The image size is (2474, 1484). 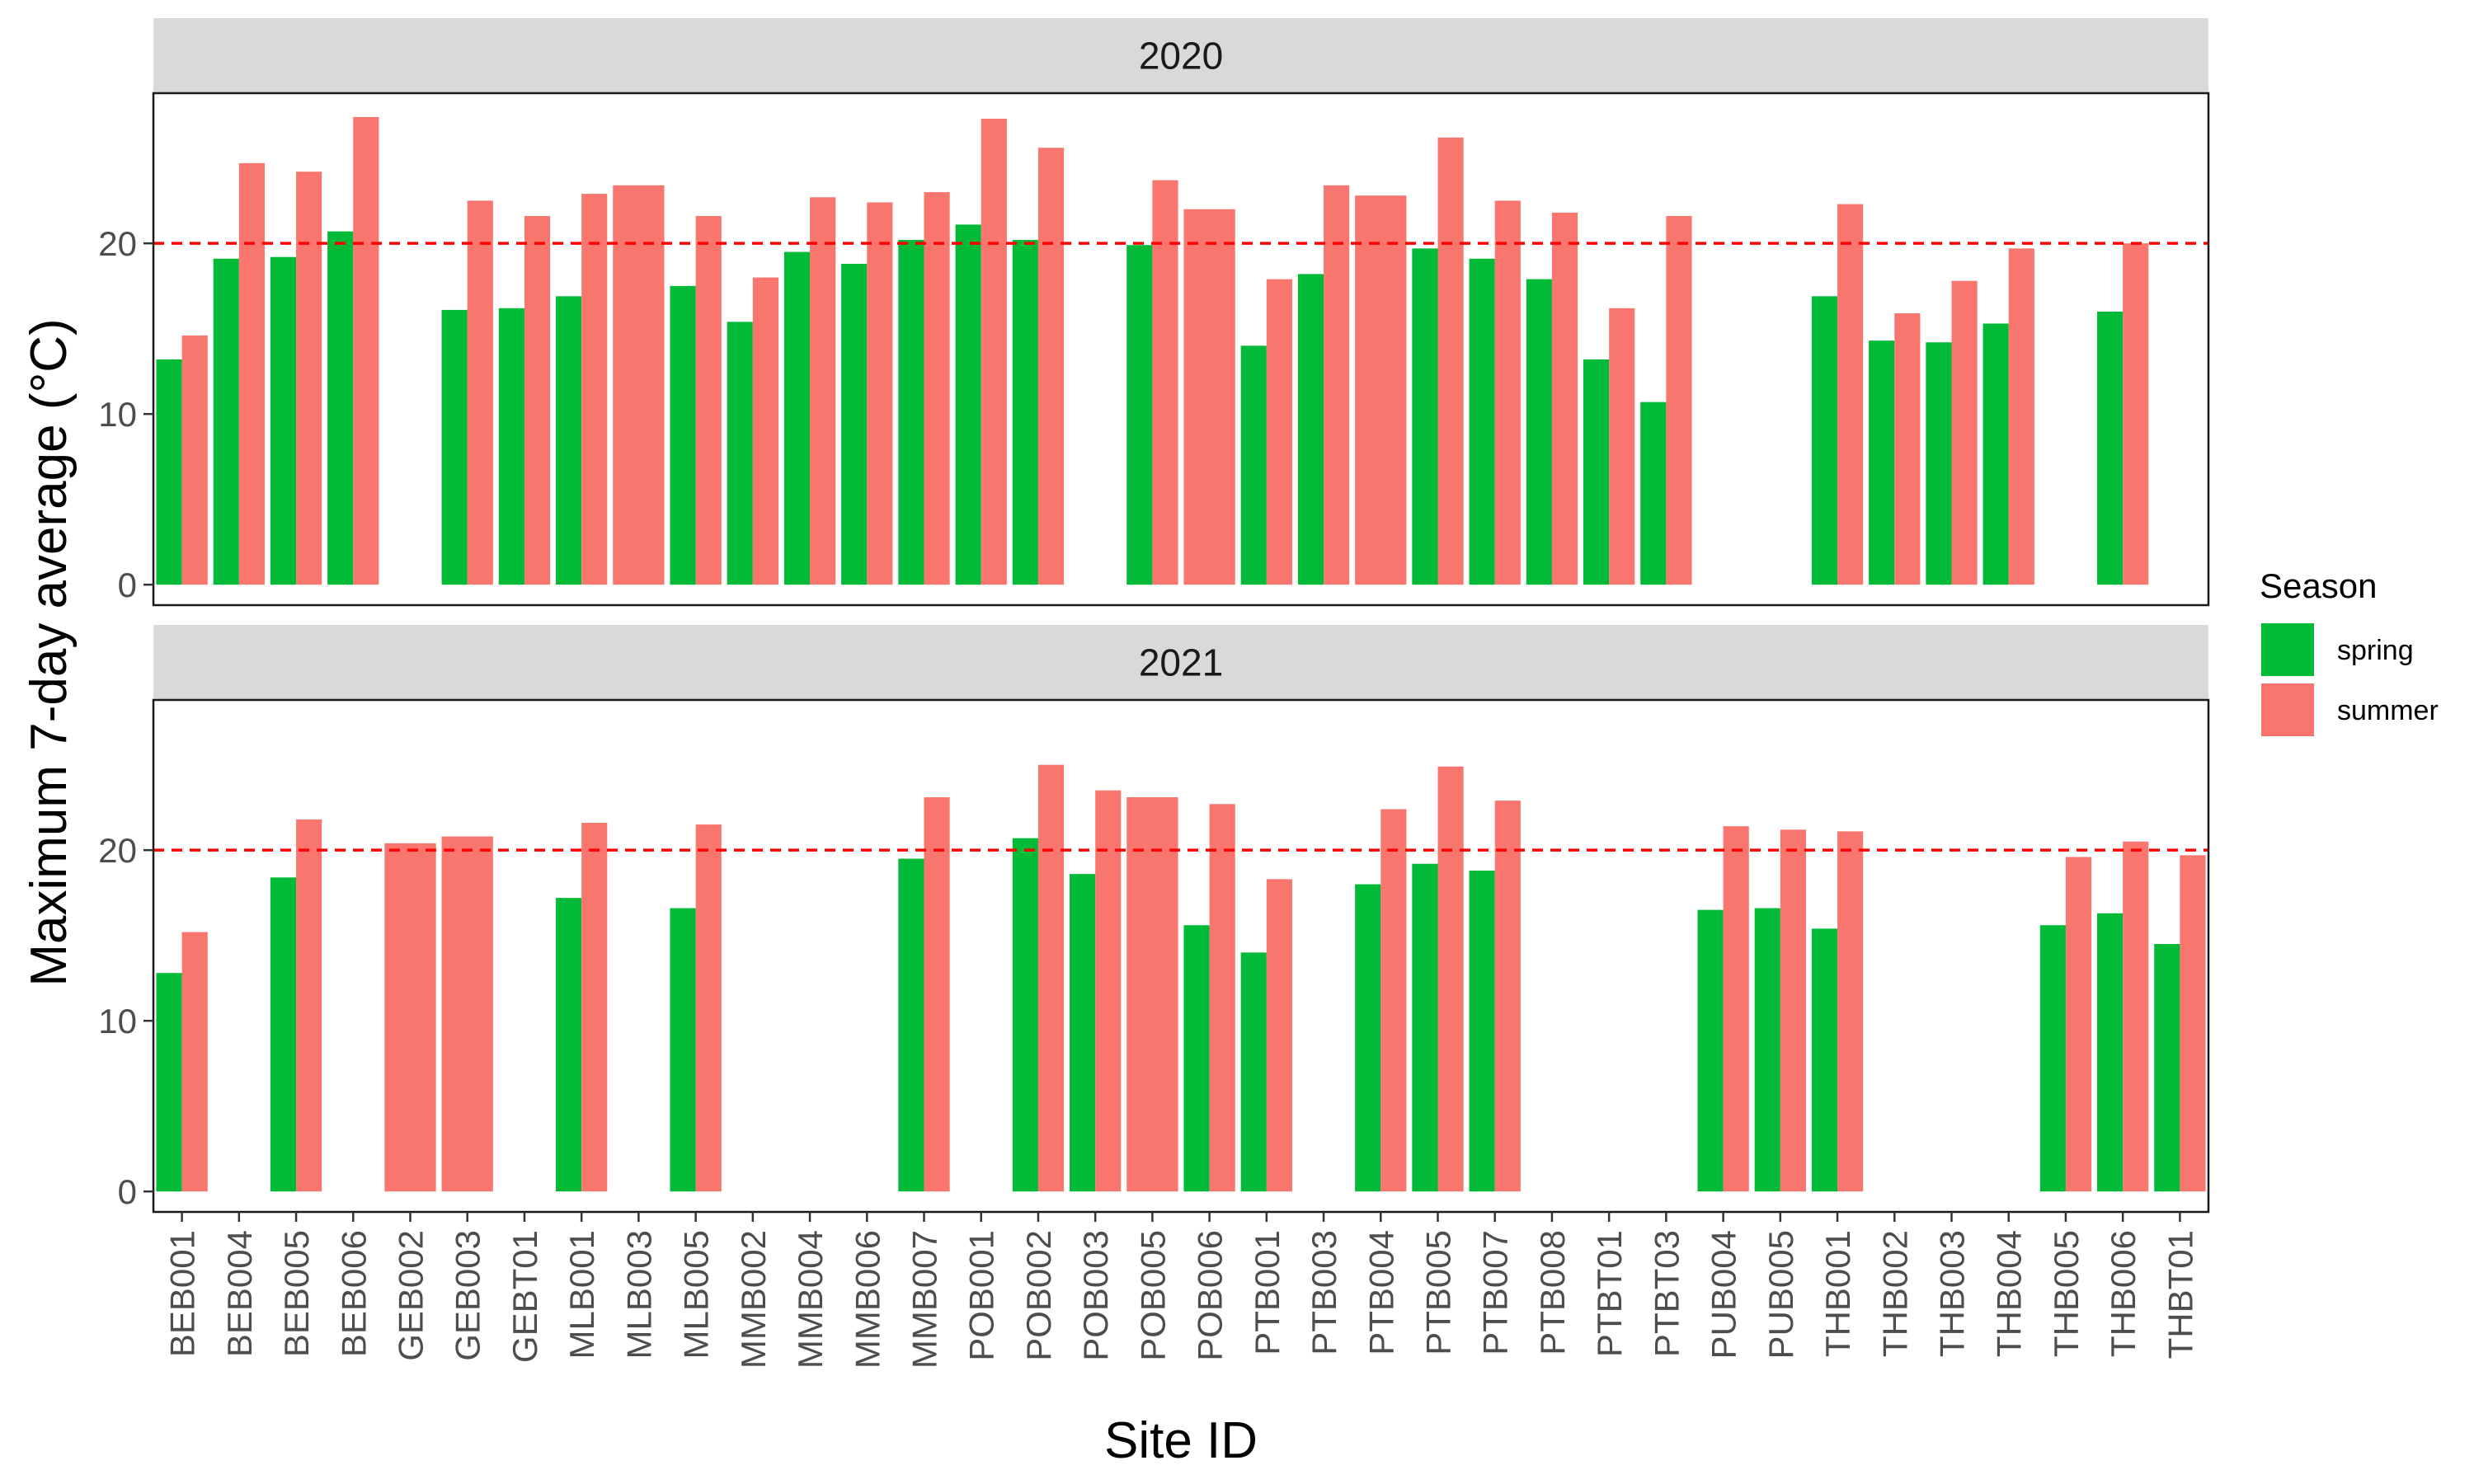 What do you see at coordinates (581, 1294) in the screenshot?
I see `x-tick-label: MLB001` at bounding box center [581, 1294].